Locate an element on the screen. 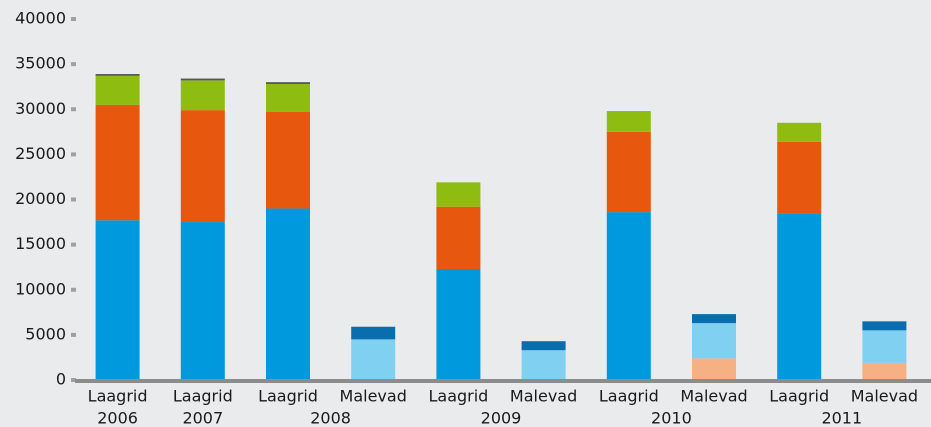 This screenshot has height=427, width=931. y-tick-label: 15000 is located at coordinates (40, 243).